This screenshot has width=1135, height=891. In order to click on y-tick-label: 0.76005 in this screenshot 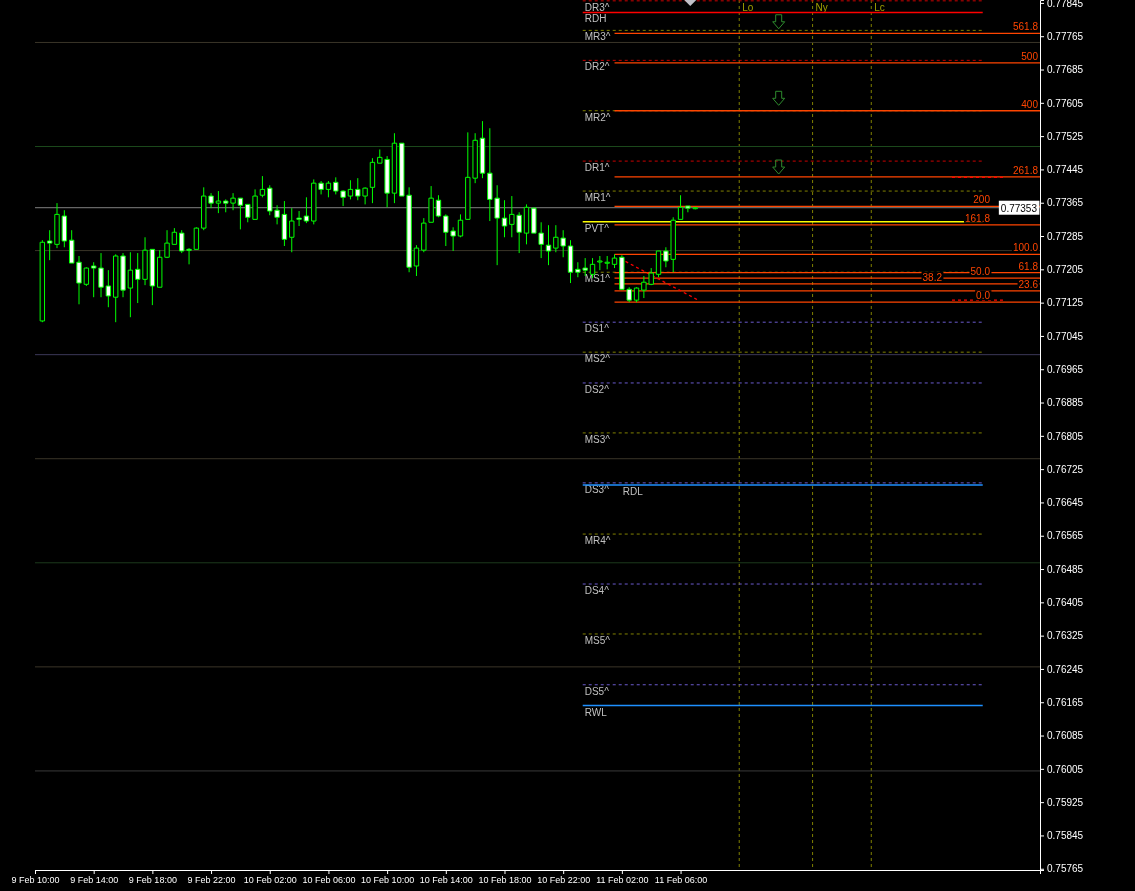, I will do `click(1065, 769)`.